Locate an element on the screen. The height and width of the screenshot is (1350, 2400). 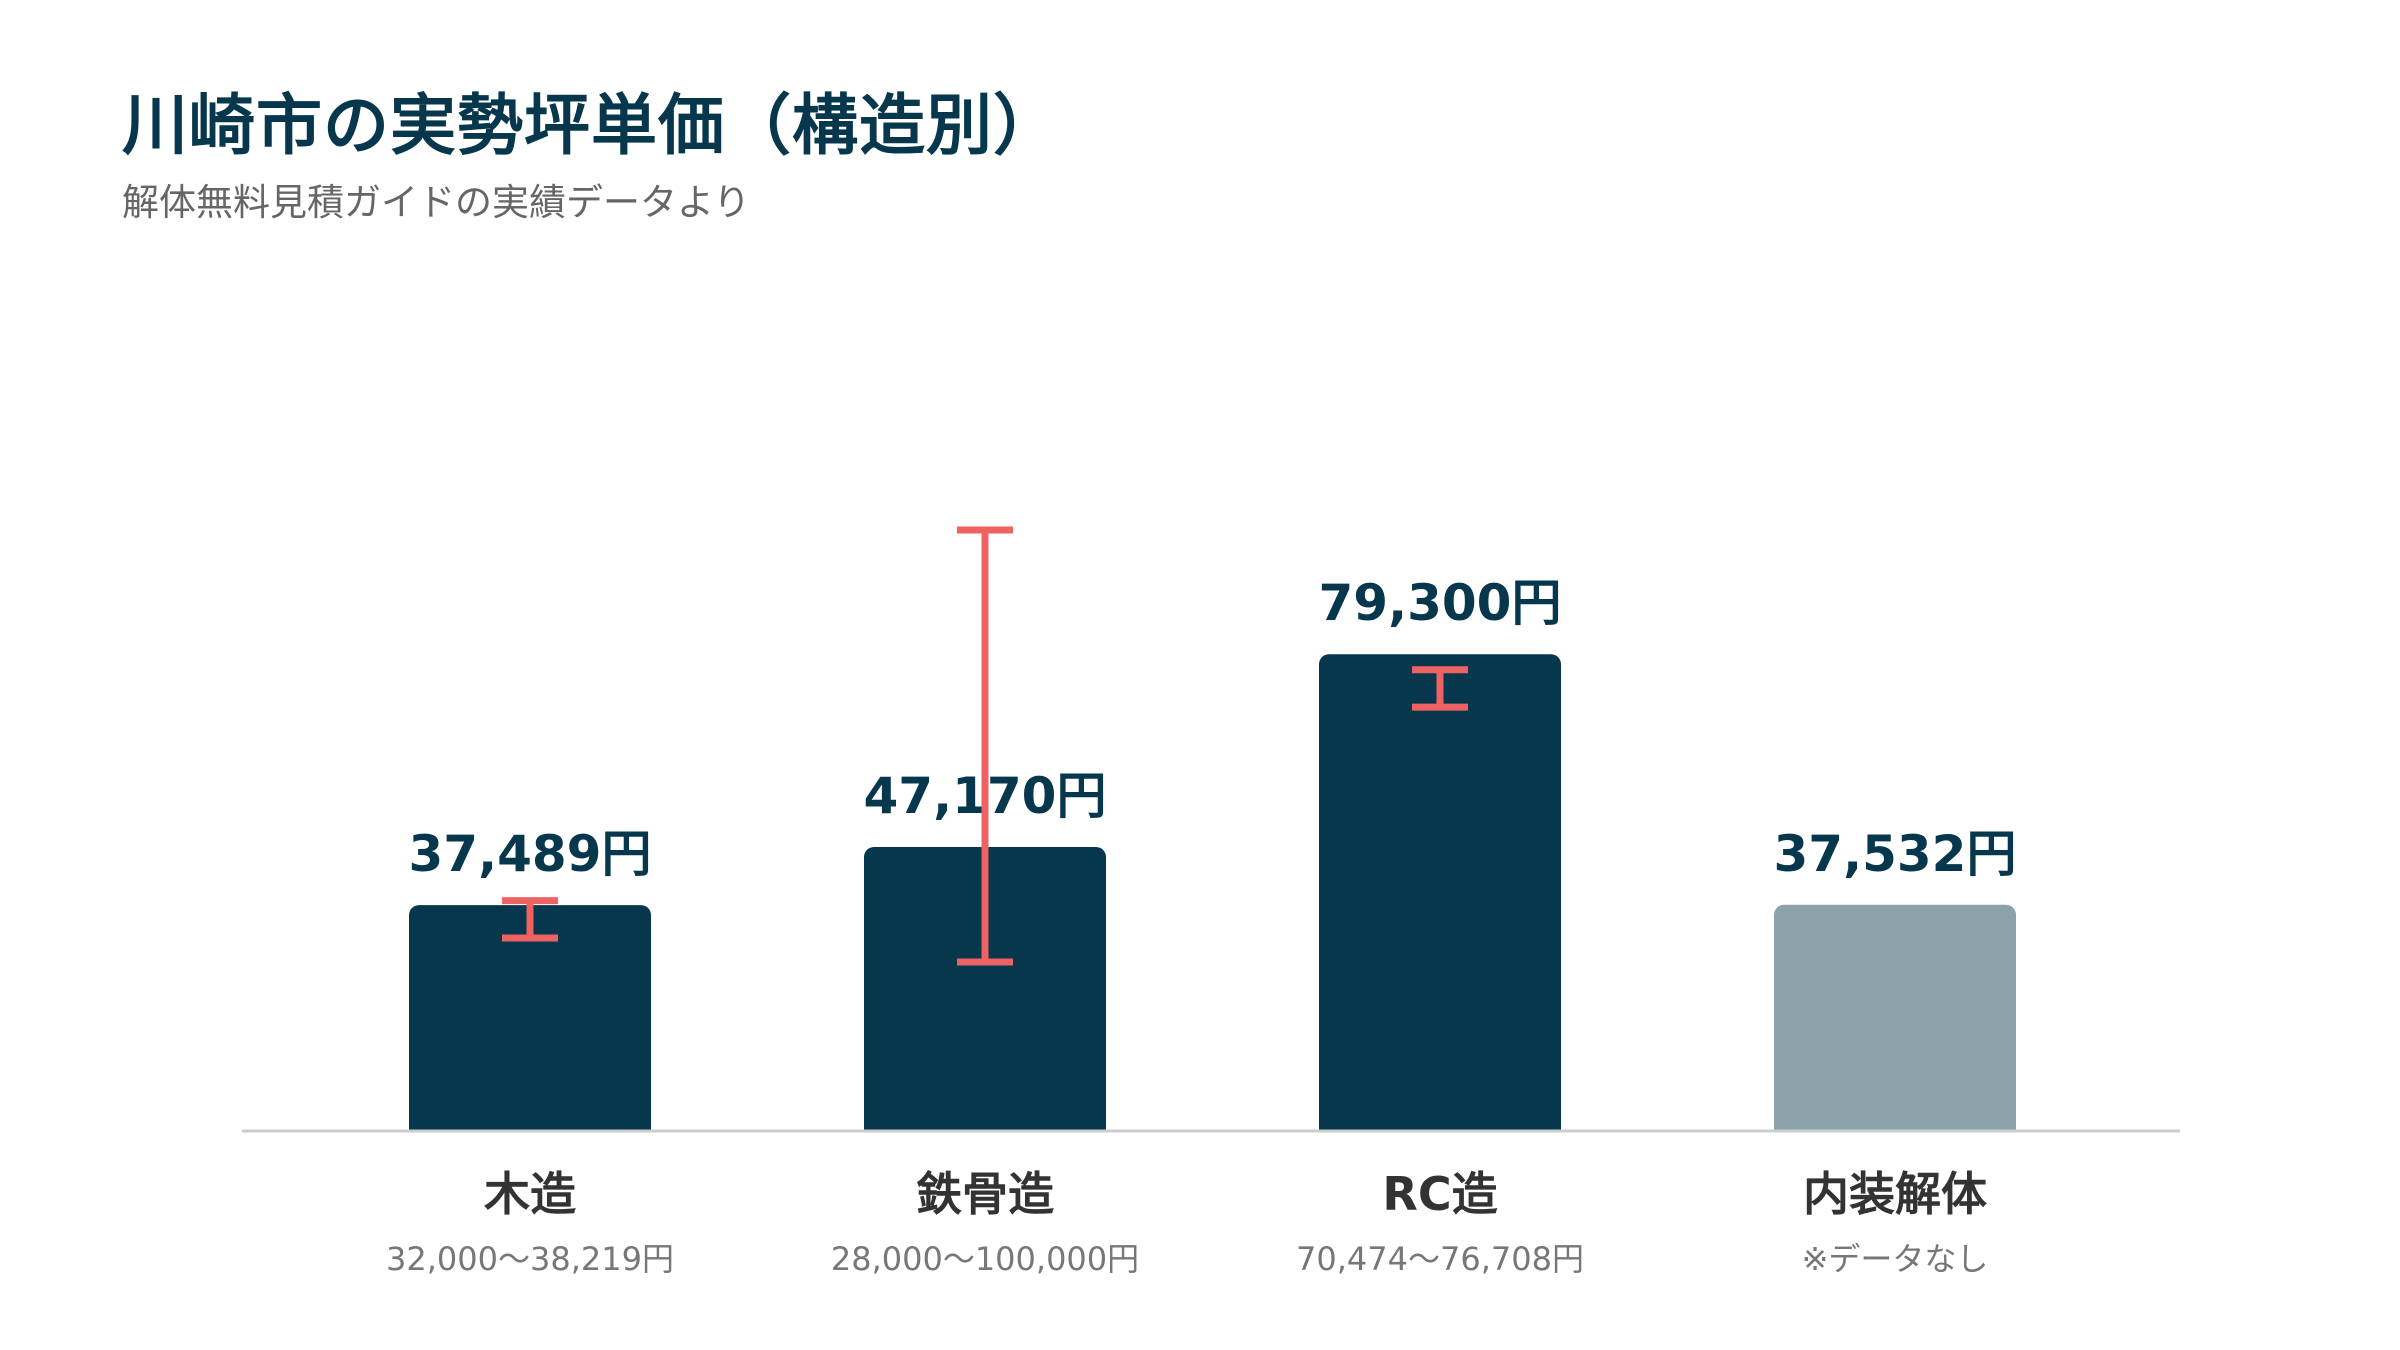
category-label: 内装解体 is located at coordinates (1895, 1194).